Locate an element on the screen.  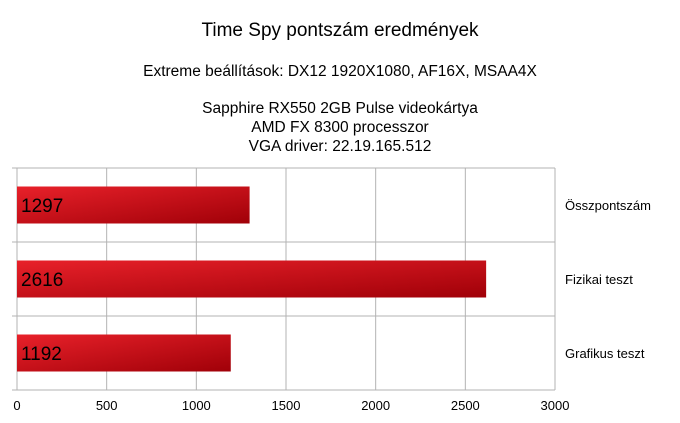
category-label-1: Fizikai teszt is located at coordinates (599, 279).